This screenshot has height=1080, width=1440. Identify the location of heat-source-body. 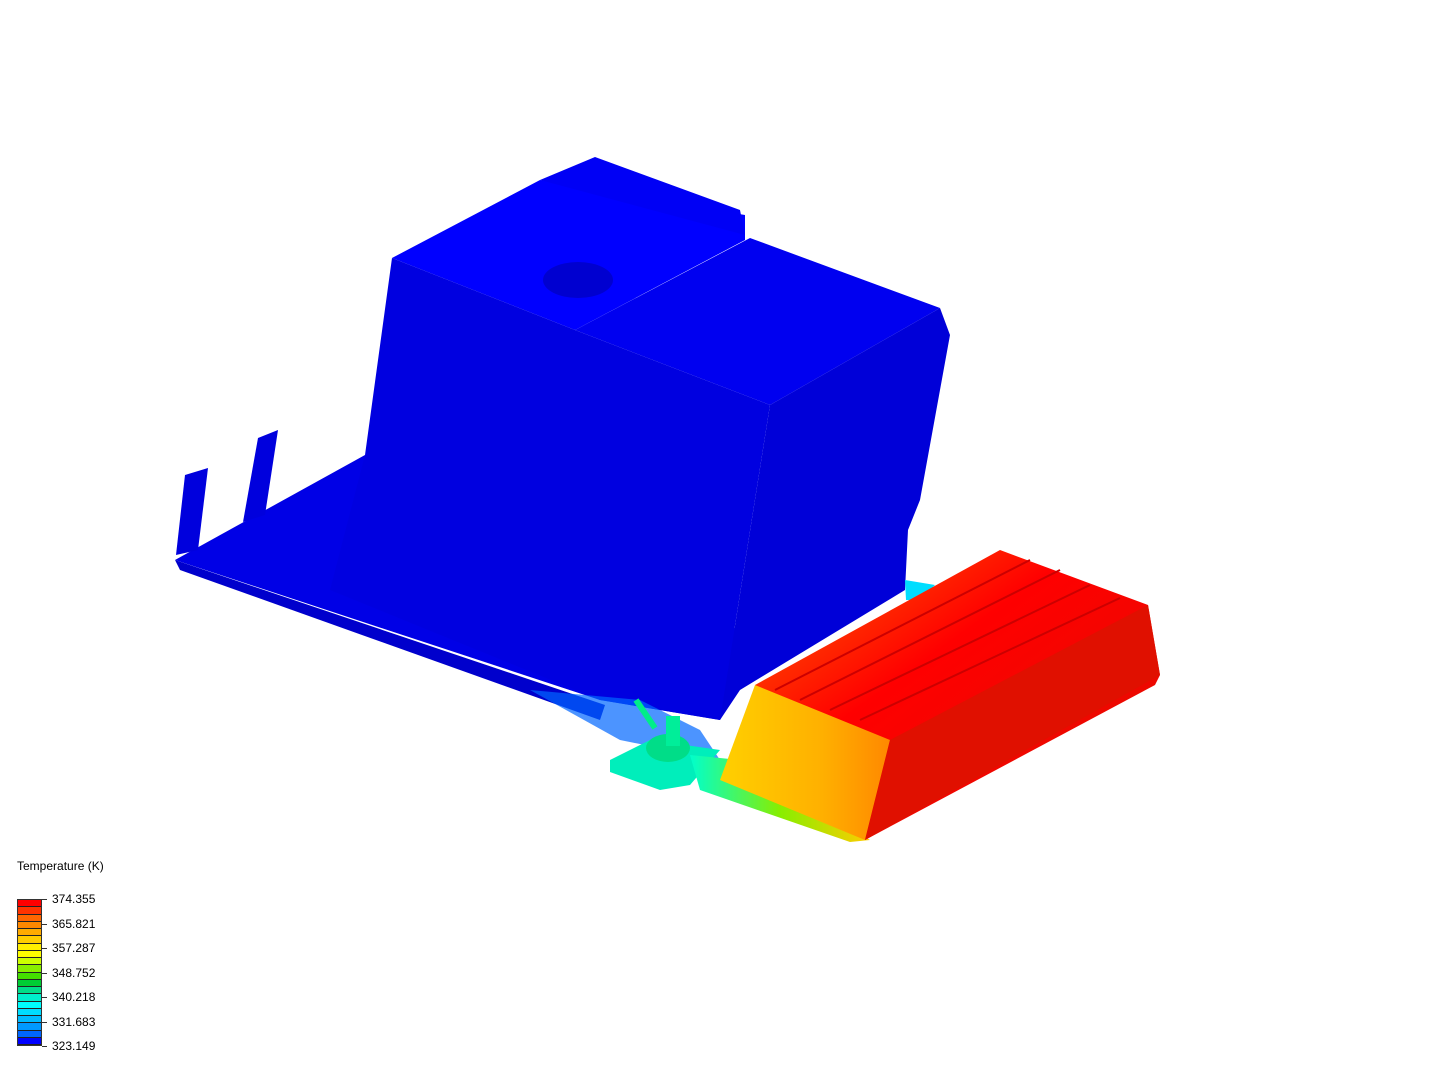
(845, 696).